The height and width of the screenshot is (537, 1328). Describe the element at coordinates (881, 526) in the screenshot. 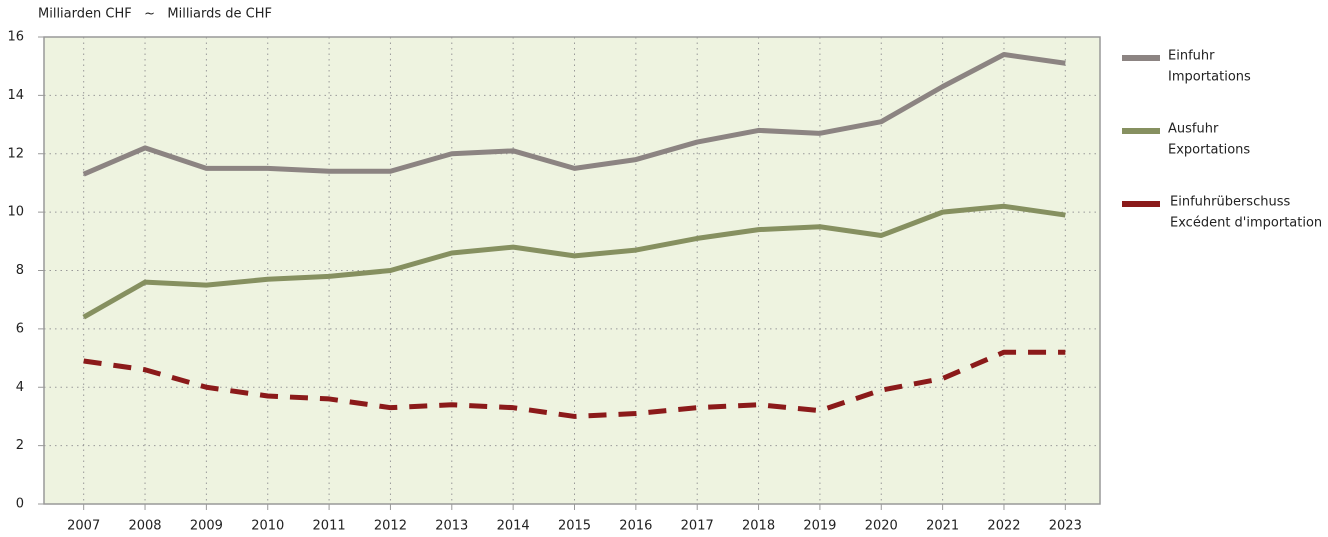

I see `x-tick-label: 2020` at that location.